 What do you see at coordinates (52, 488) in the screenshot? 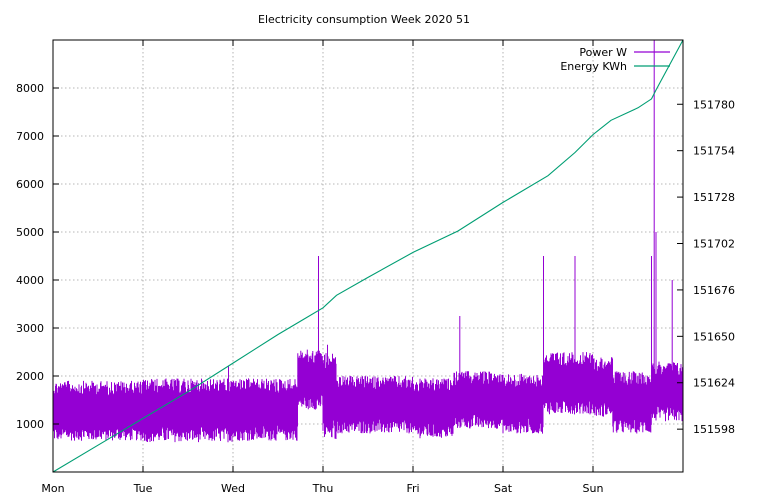
I see `x-tick-label: Mon` at bounding box center [52, 488].